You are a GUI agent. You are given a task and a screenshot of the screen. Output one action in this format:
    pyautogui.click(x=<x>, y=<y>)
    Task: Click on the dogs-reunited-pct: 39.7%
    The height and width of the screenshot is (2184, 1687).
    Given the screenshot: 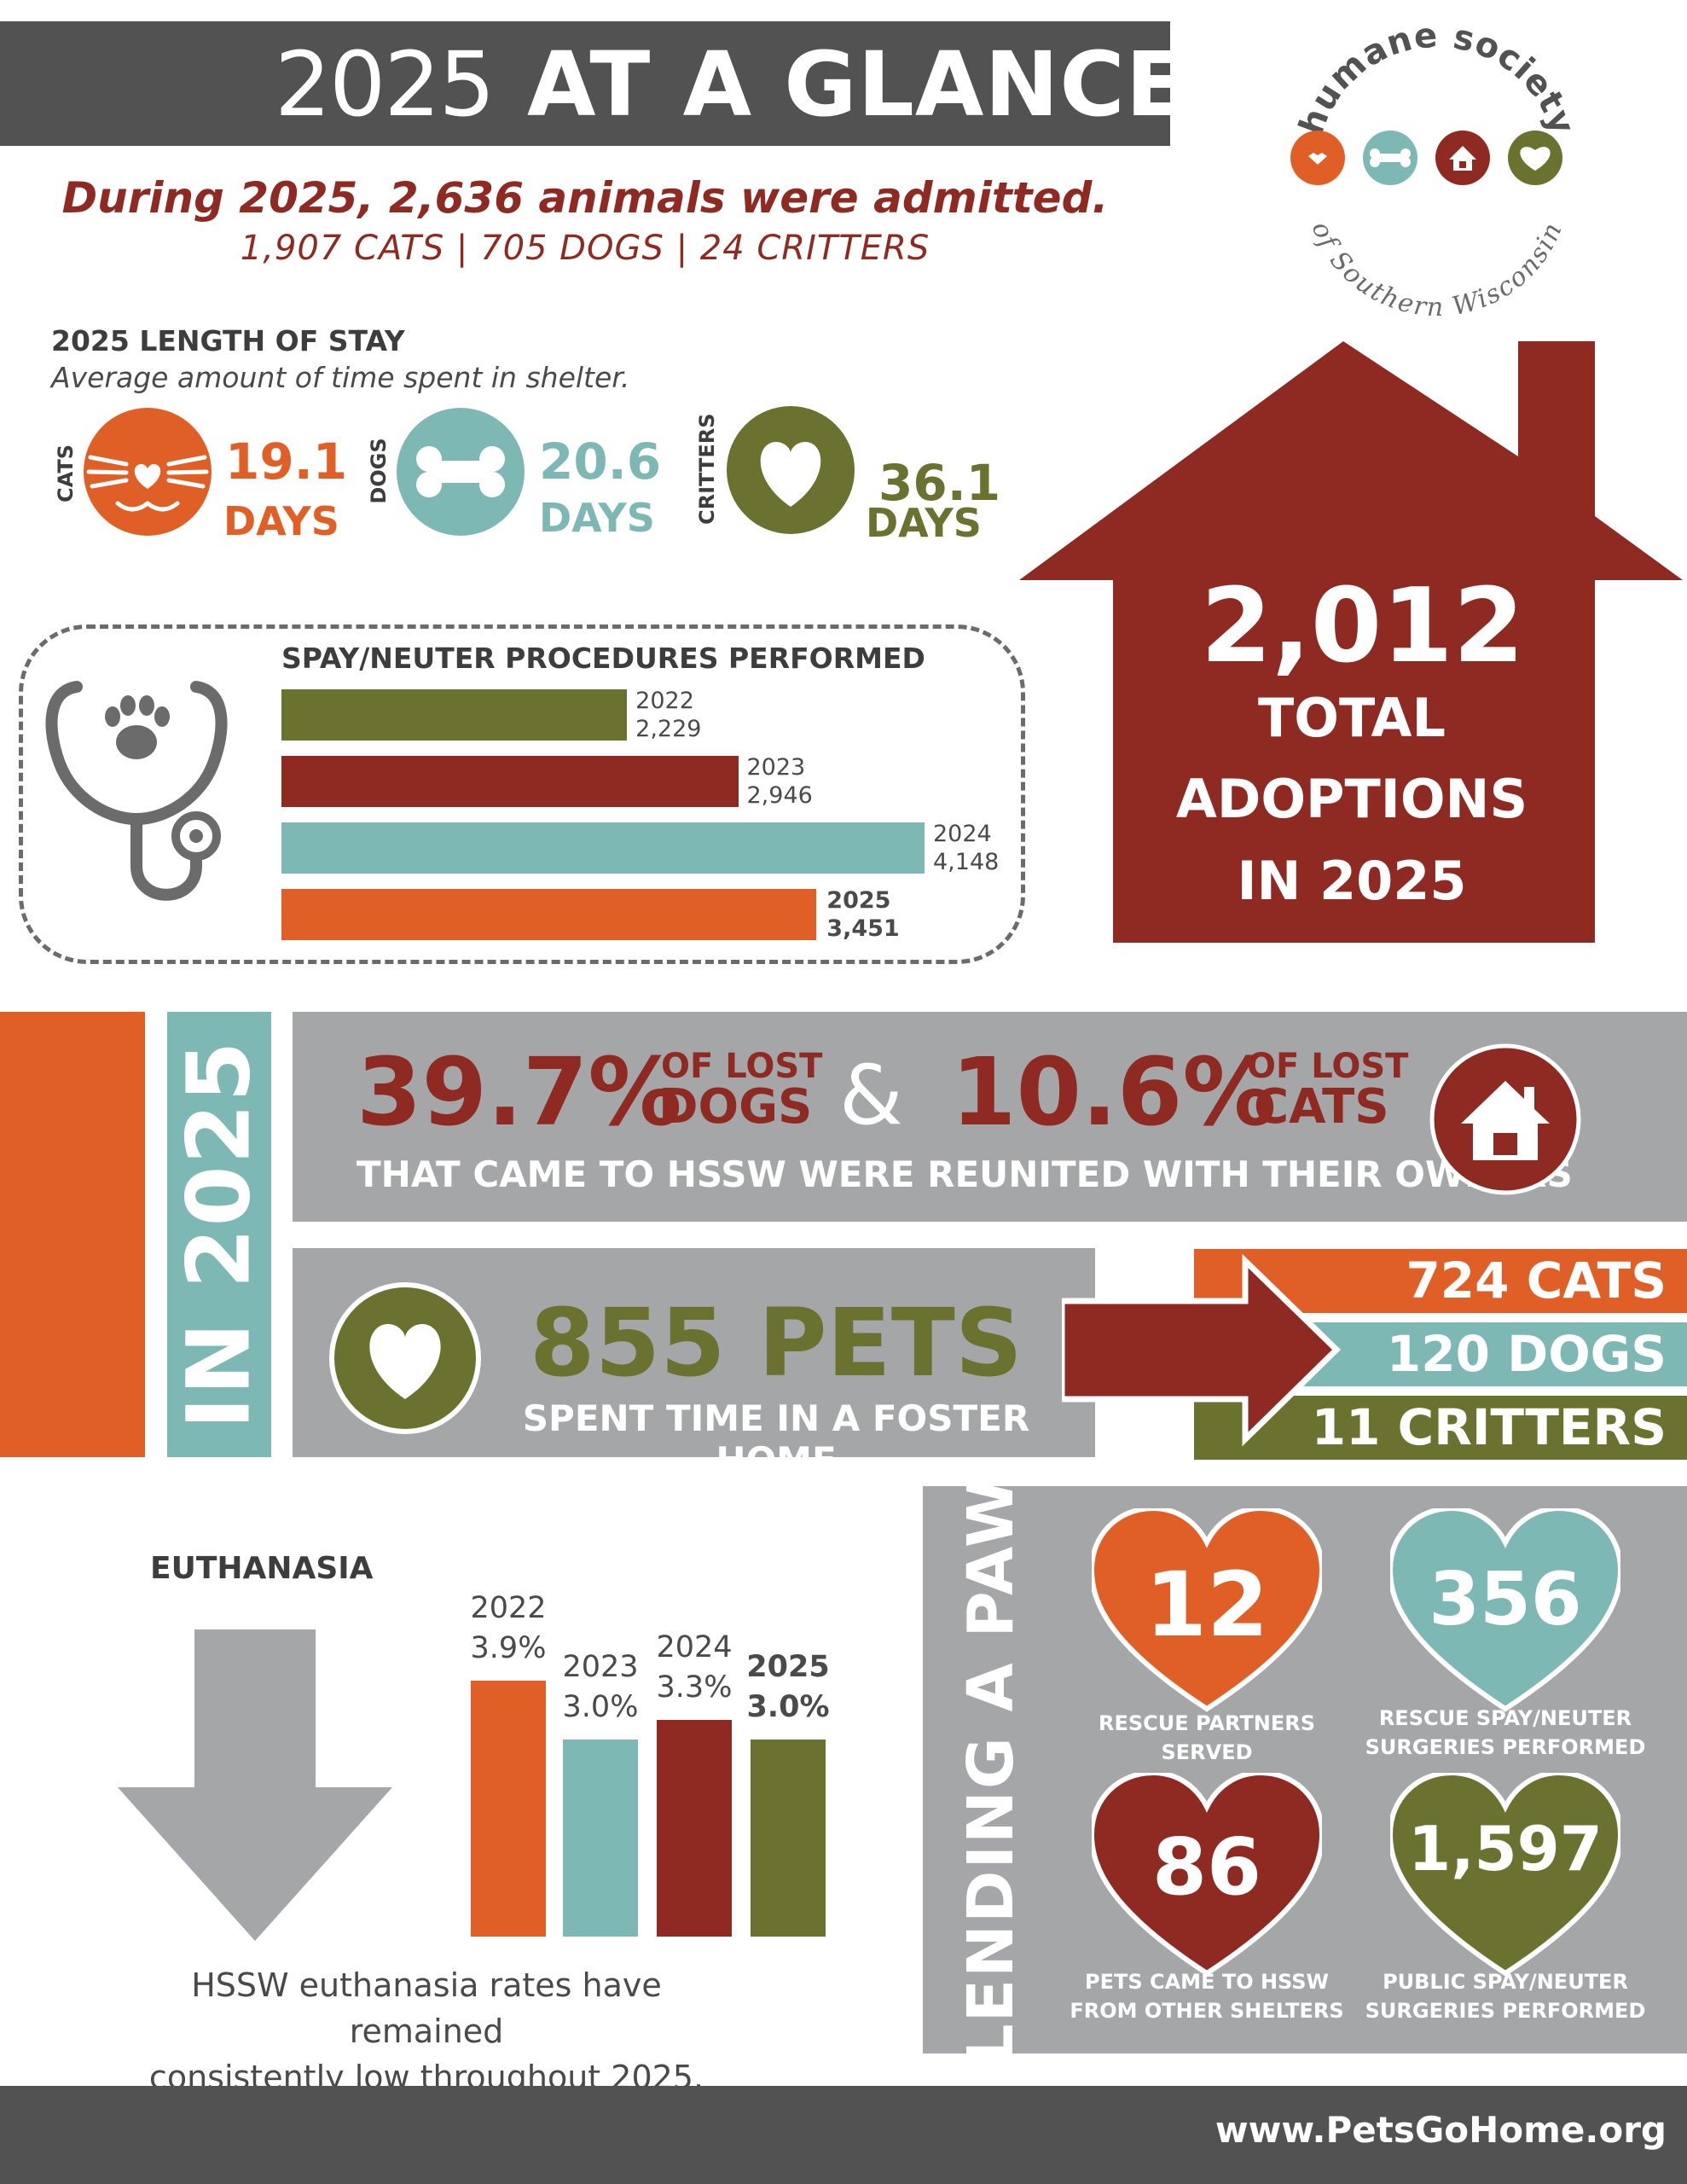 What is the action you would take?
    pyautogui.click(x=519, y=1092)
    